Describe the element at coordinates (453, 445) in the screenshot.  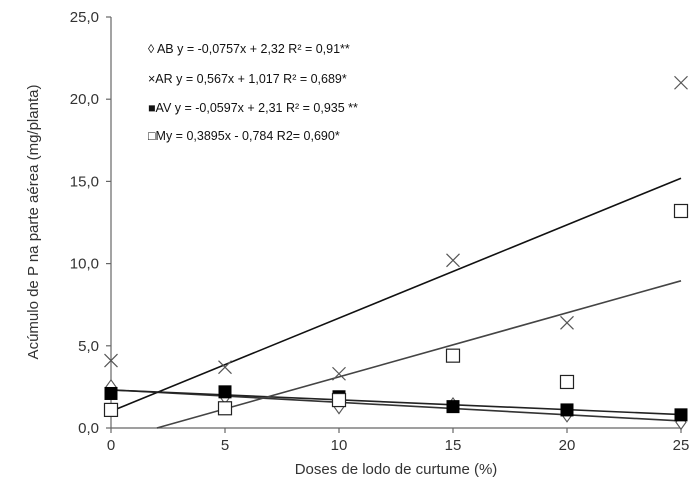
I see `x-tick-label: 15` at that location.